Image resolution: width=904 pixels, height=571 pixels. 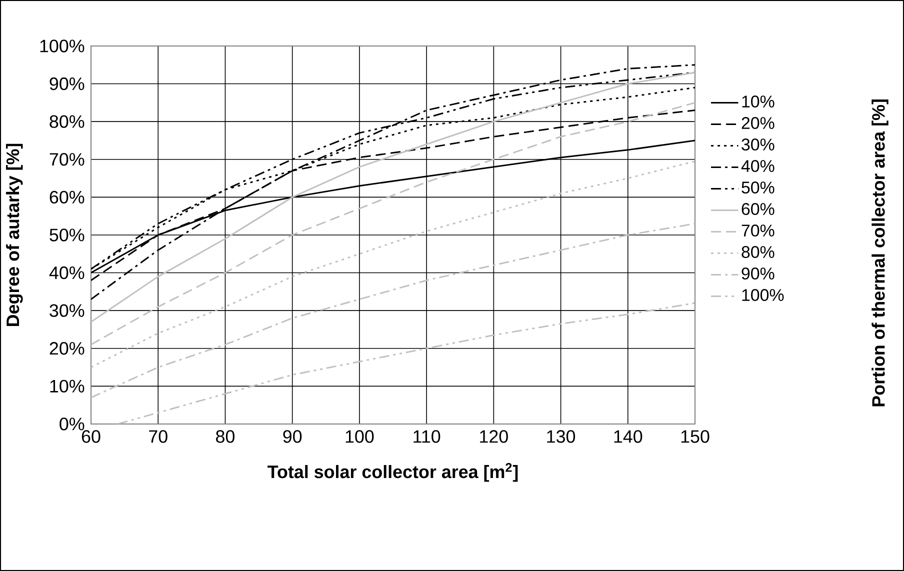 I want to click on legend-label: 80%, so click(x=758, y=252).